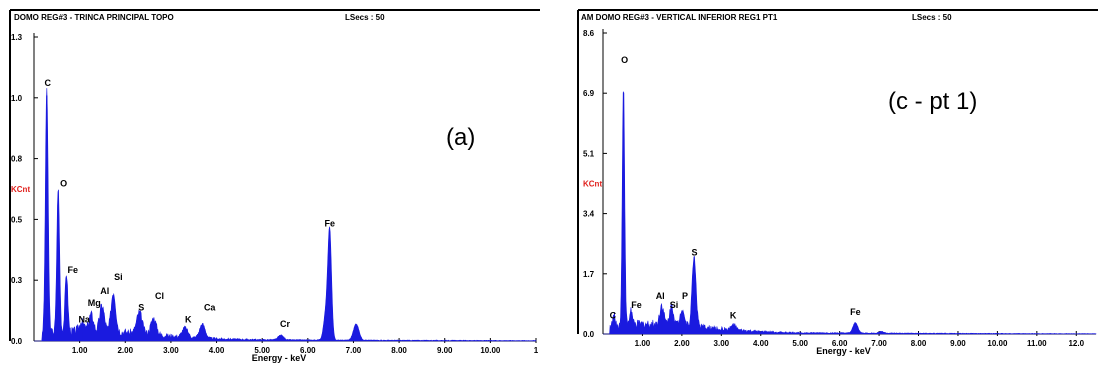 This screenshot has width=1099, height=367. Describe the element at coordinates (17, 98) in the screenshot. I see `y-tick-label: 1.0` at that location.